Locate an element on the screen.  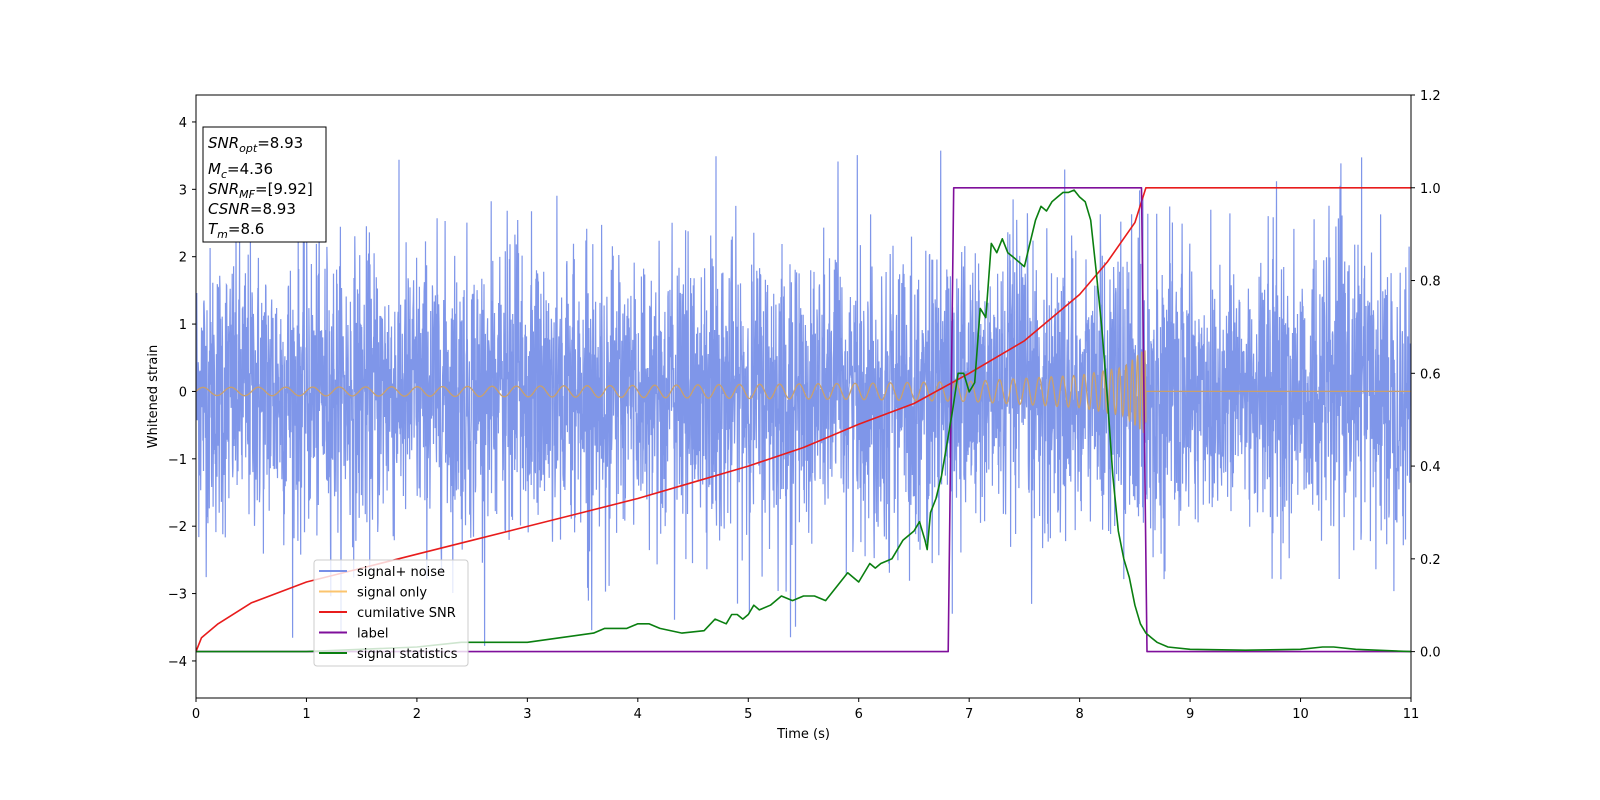
x-tick-label: 10 is located at coordinates (1300, 714).